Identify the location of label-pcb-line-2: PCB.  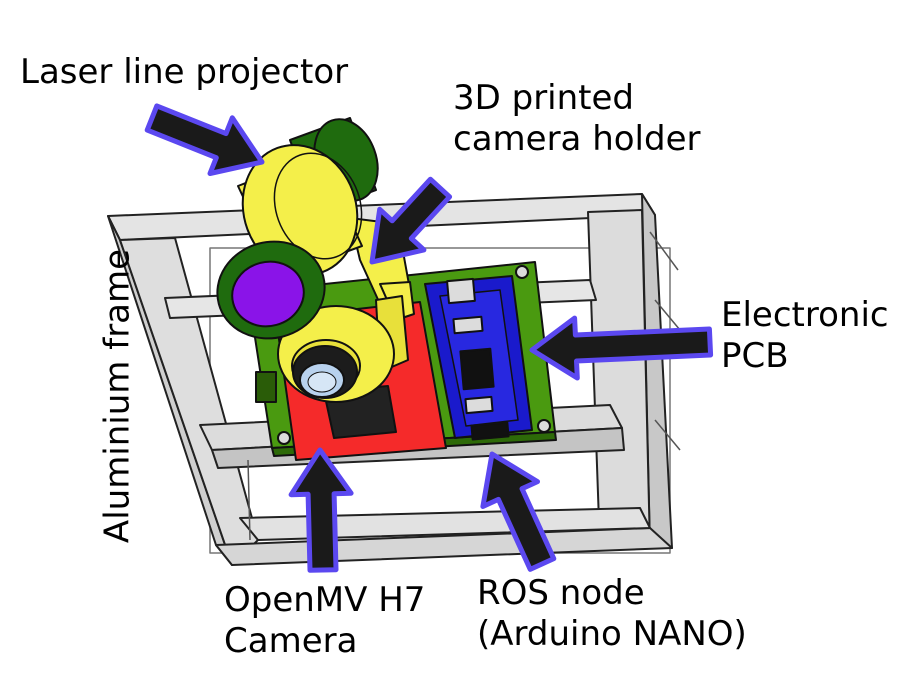
(755, 356).